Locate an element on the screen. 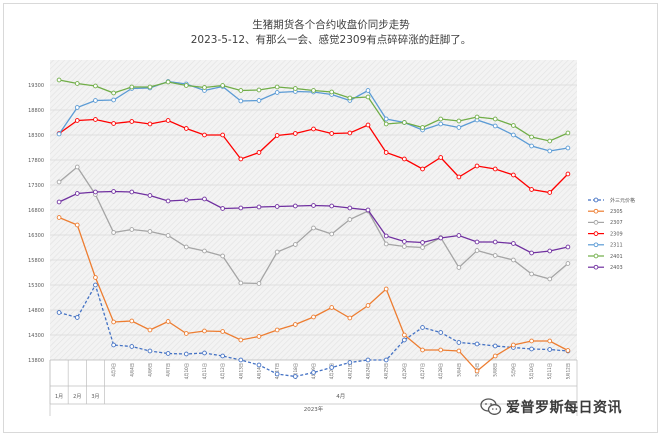  x-tick-label: 4月3日 is located at coordinates (114, 370).